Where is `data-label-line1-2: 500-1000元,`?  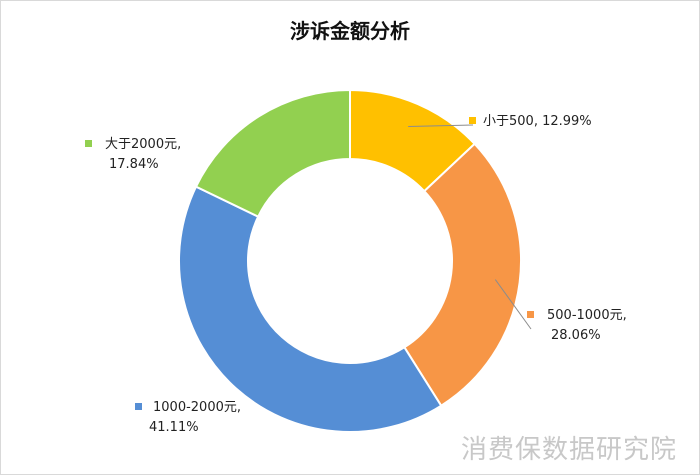 data-label-line1-2: 500-1000元, is located at coordinates (587, 315).